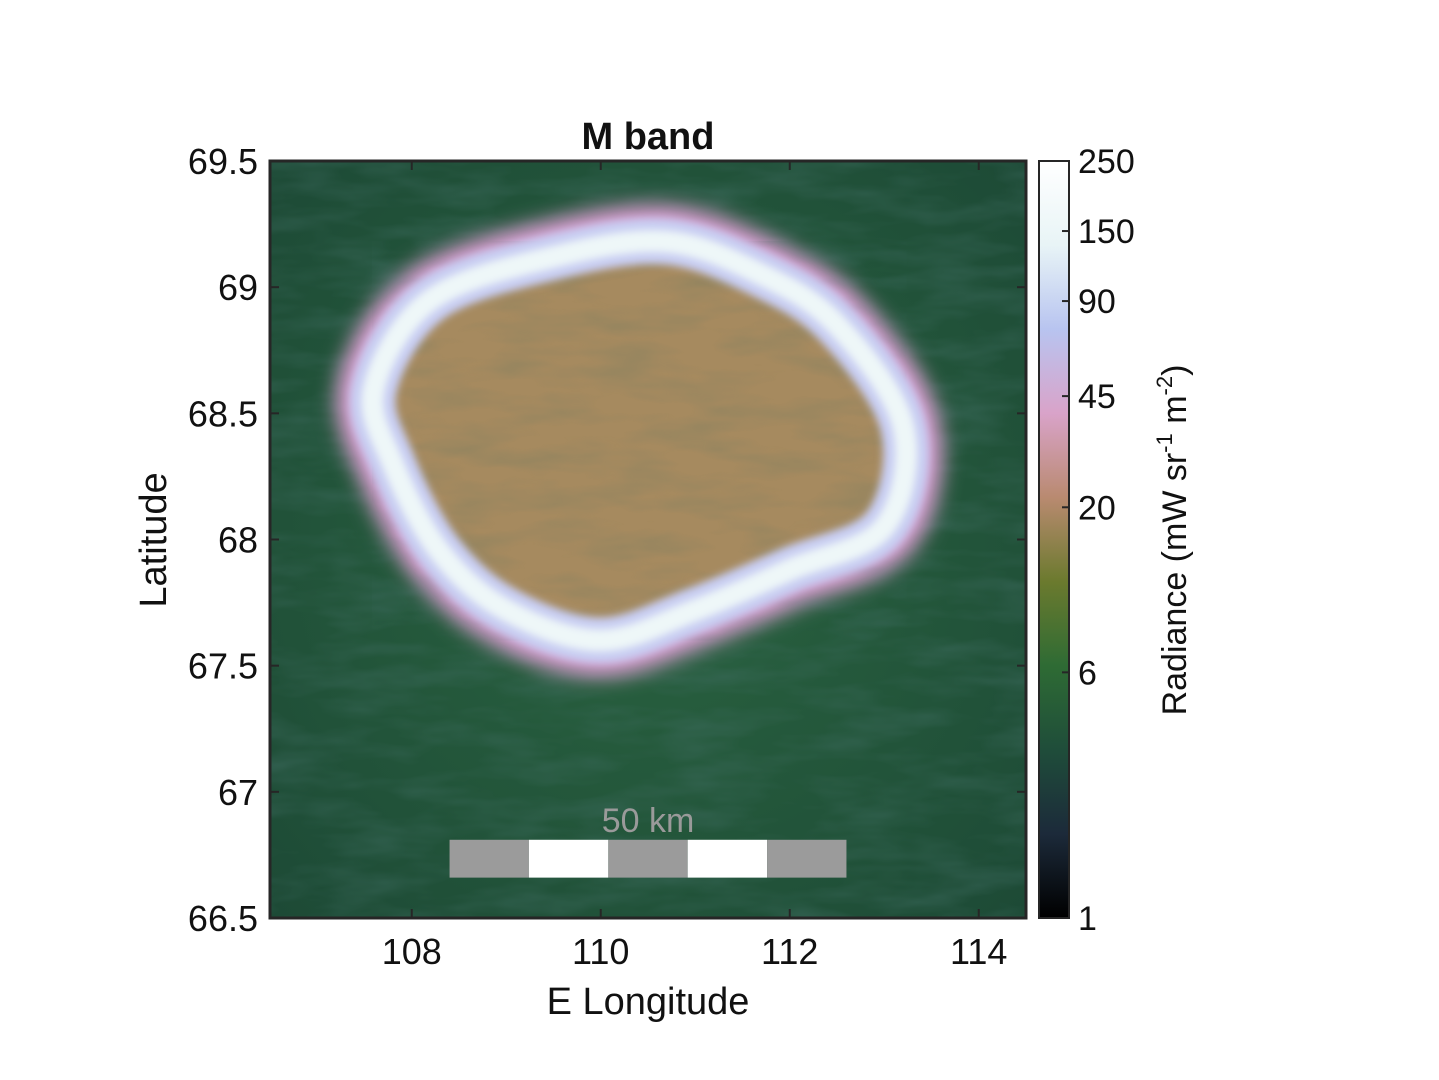 The width and height of the screenshot is (1439, 1080). I want to click on y-axis-label: Latitude, so click(154, 539).